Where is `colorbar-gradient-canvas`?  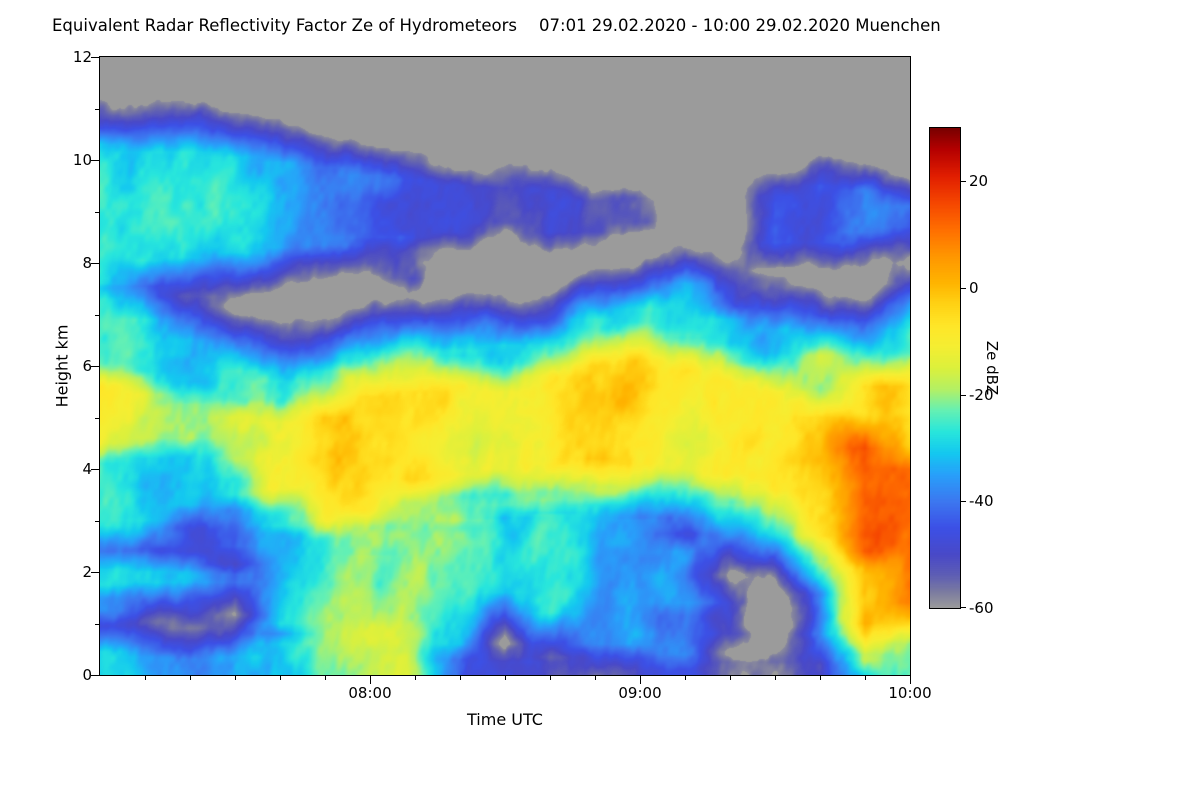 colorbar-gradient-canvas is located at coordinates (945, 368).